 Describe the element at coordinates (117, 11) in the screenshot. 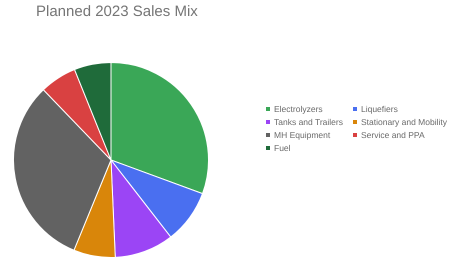

I see `chart-title: Planned 2023 Sales Mix` at that location.